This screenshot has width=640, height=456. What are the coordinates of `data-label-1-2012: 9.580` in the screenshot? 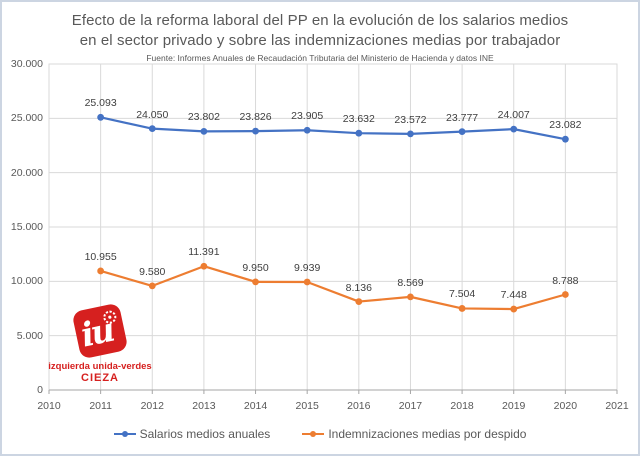 It's located at (152, 271).